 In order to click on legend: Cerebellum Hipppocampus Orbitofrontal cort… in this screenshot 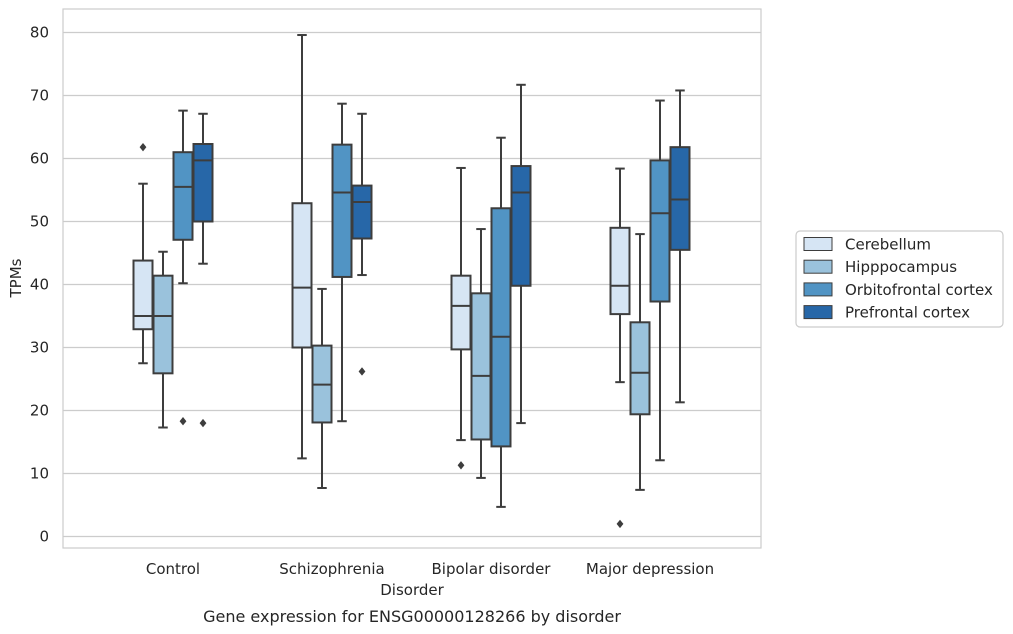, I will do `click(899, 279)`.